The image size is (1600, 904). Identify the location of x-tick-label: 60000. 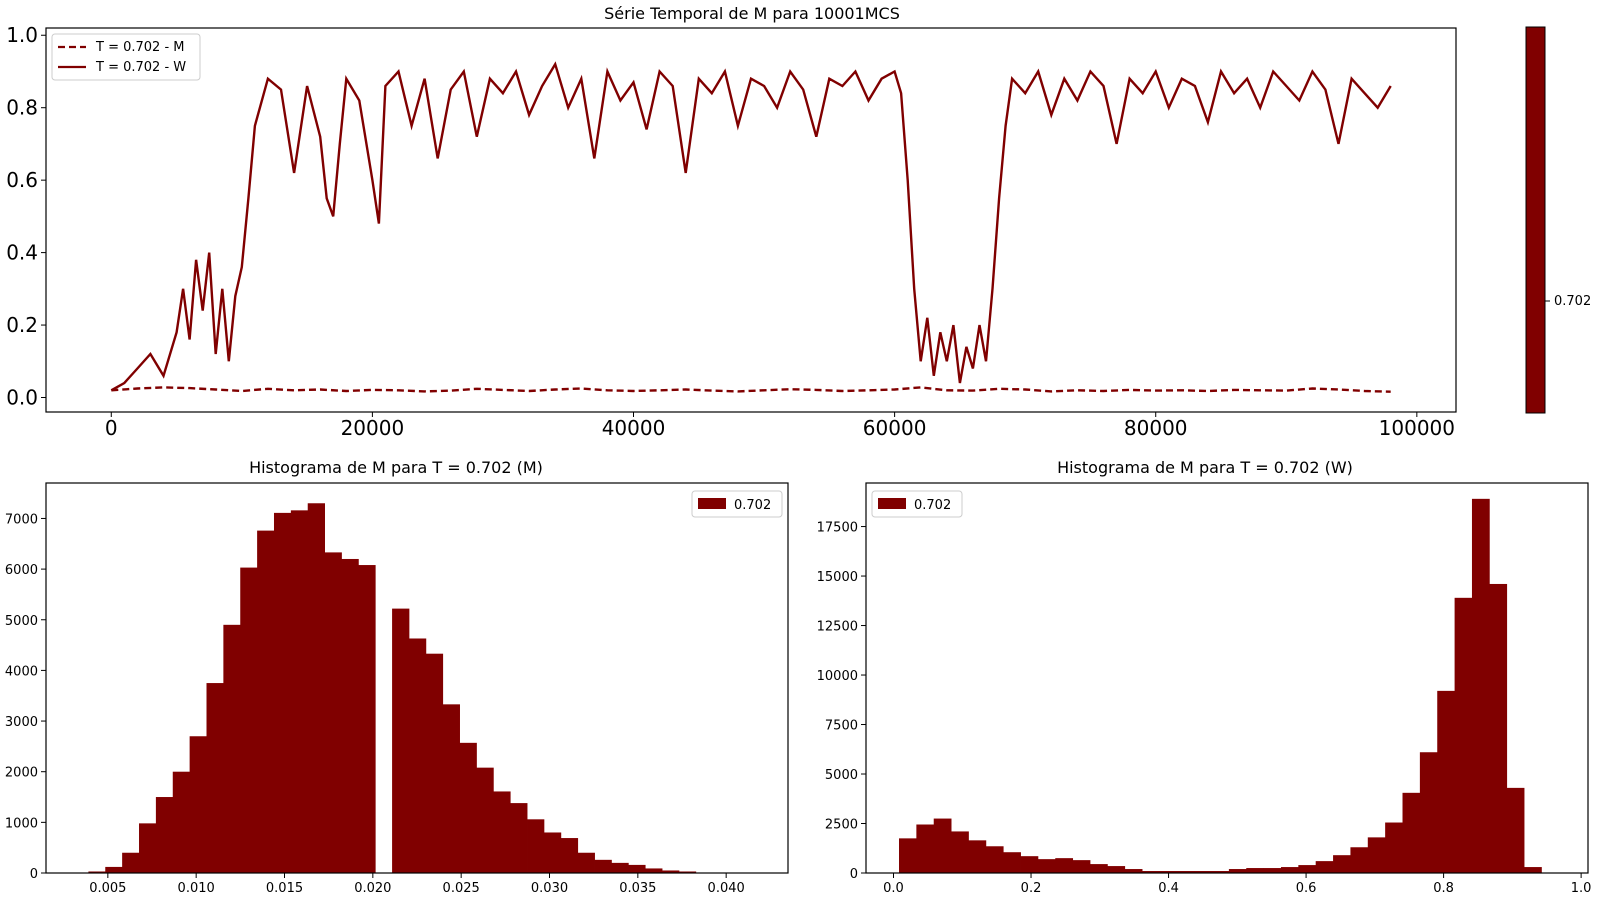
(895, 428).